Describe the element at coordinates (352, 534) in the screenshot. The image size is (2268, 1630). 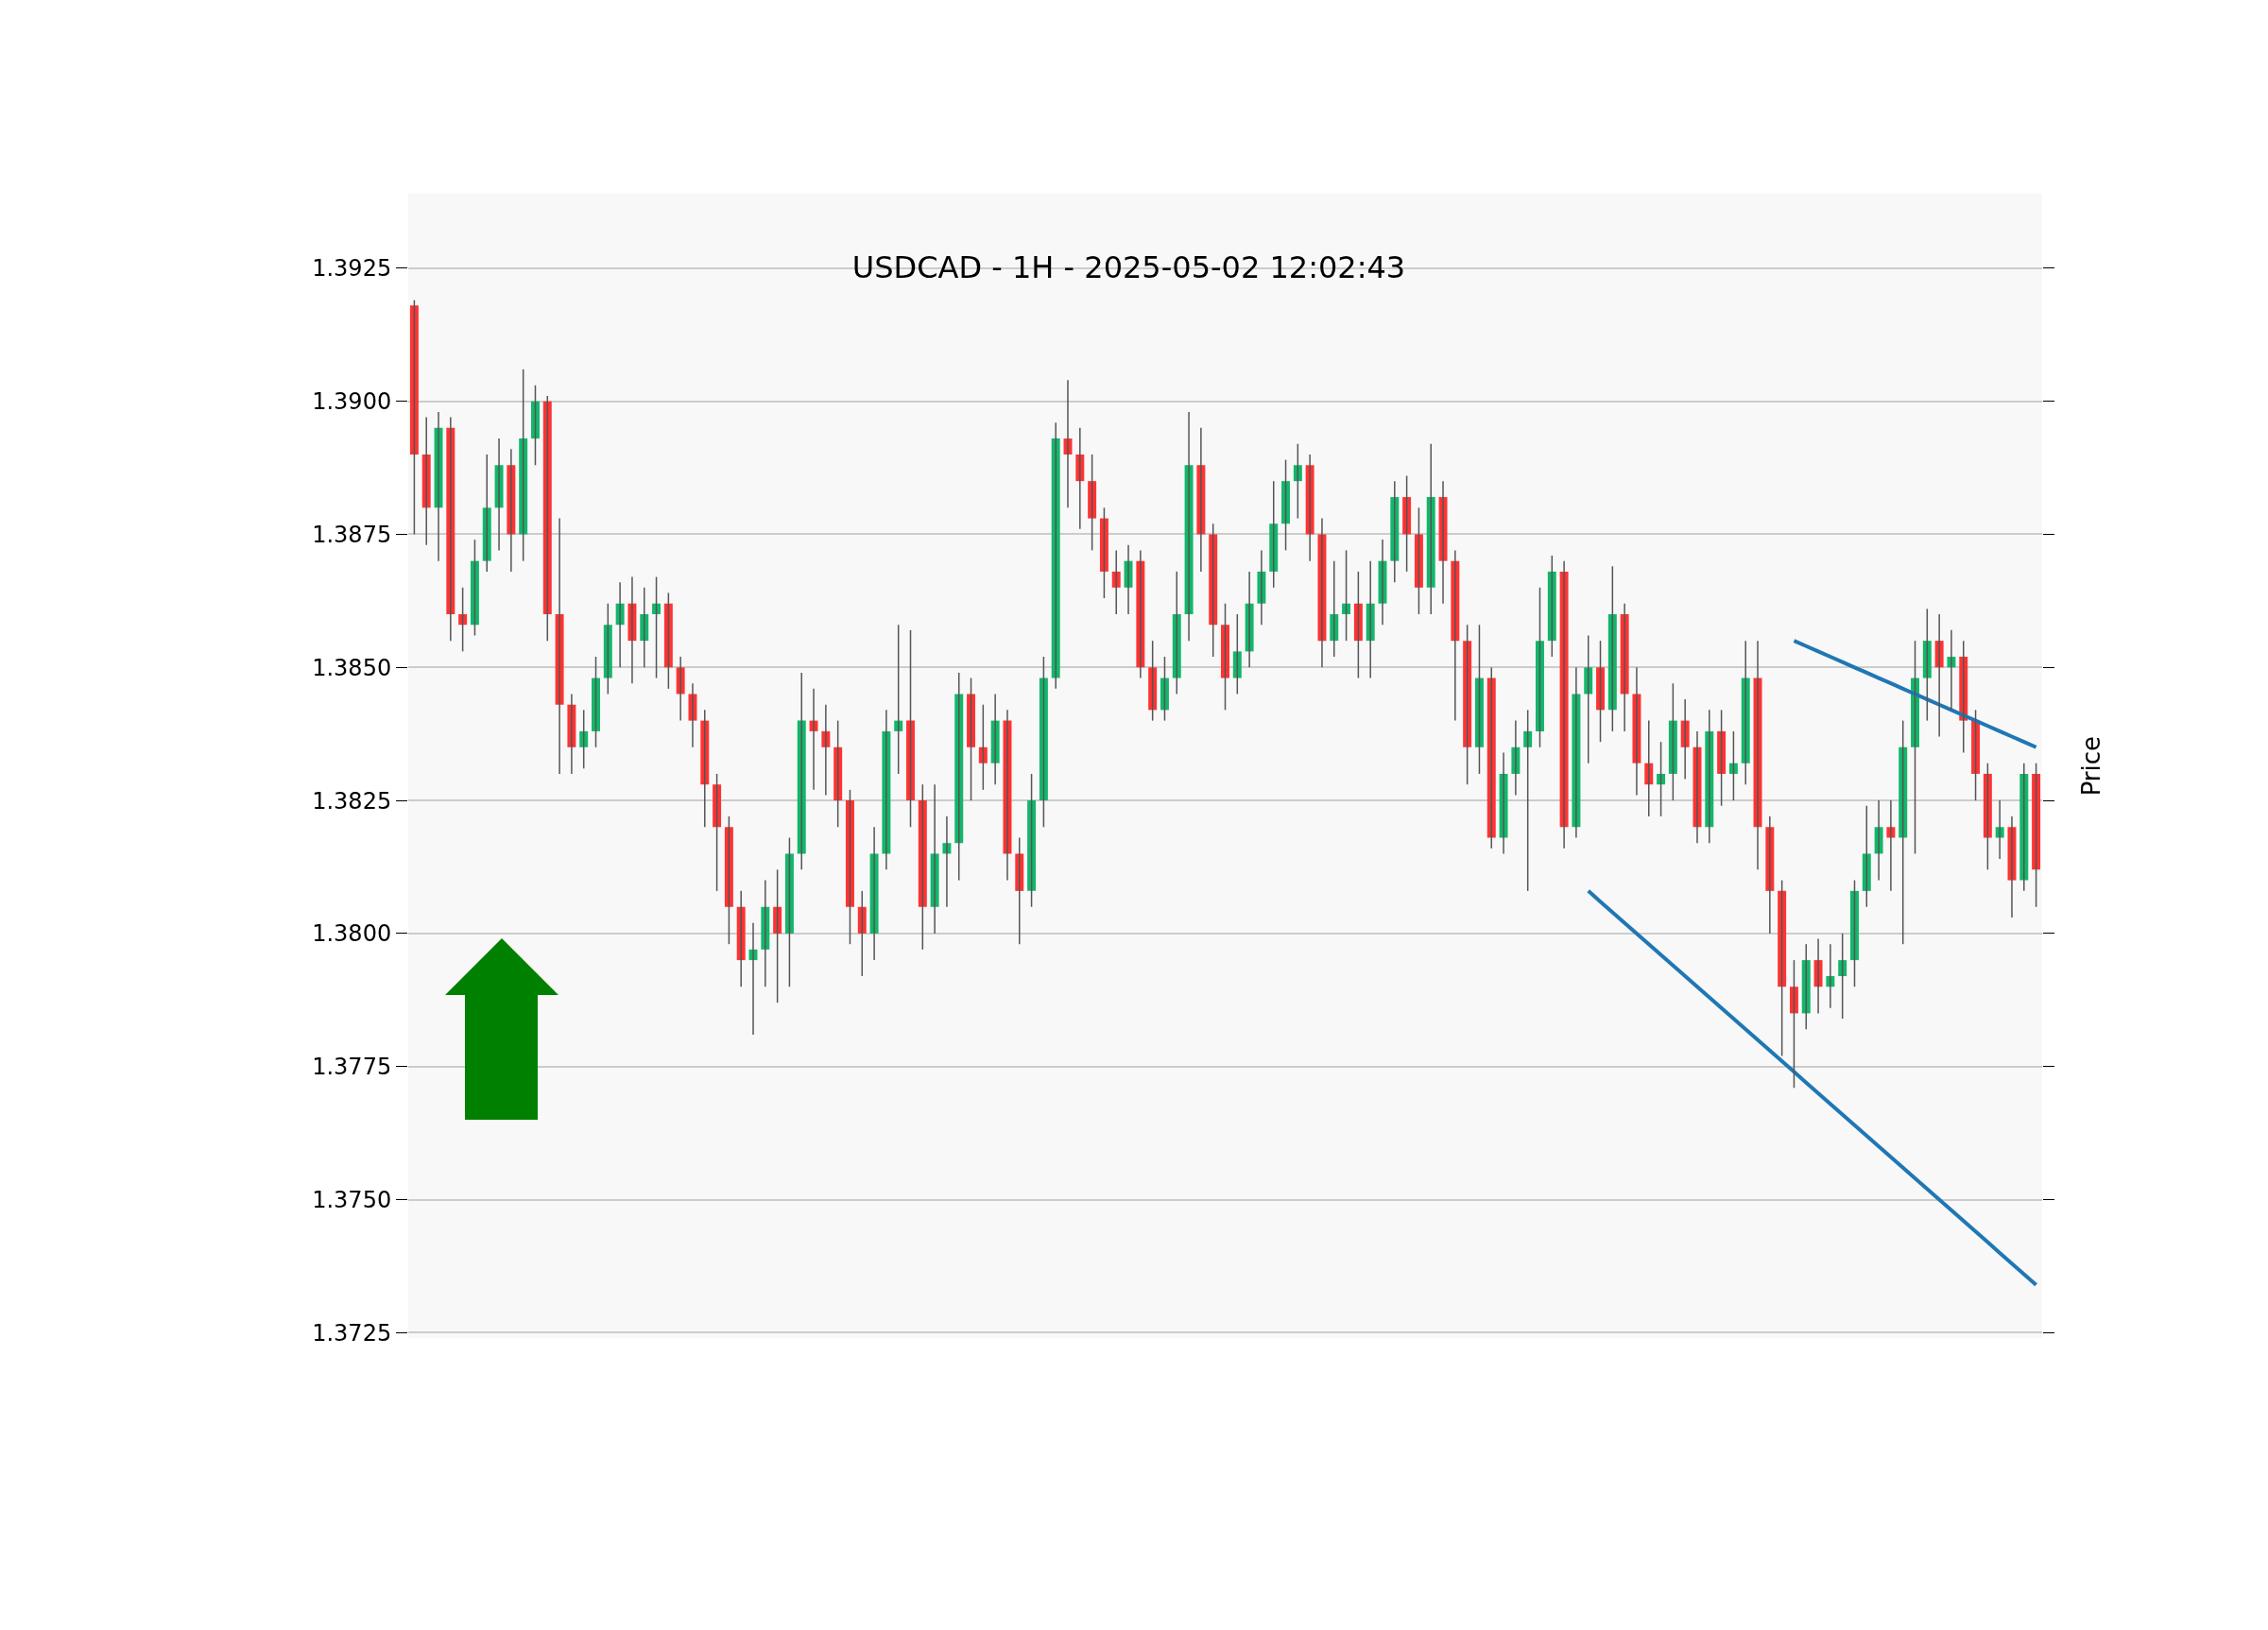
I see `y-tick-label: 1.3875` at that location.